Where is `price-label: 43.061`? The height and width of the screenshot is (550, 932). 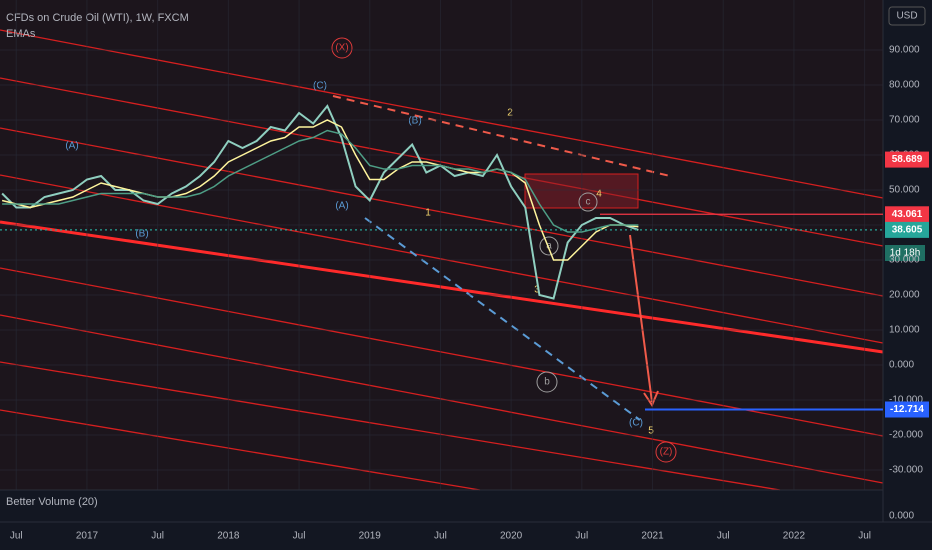 price-label: 43.061 is located at coordinates (907, 214).